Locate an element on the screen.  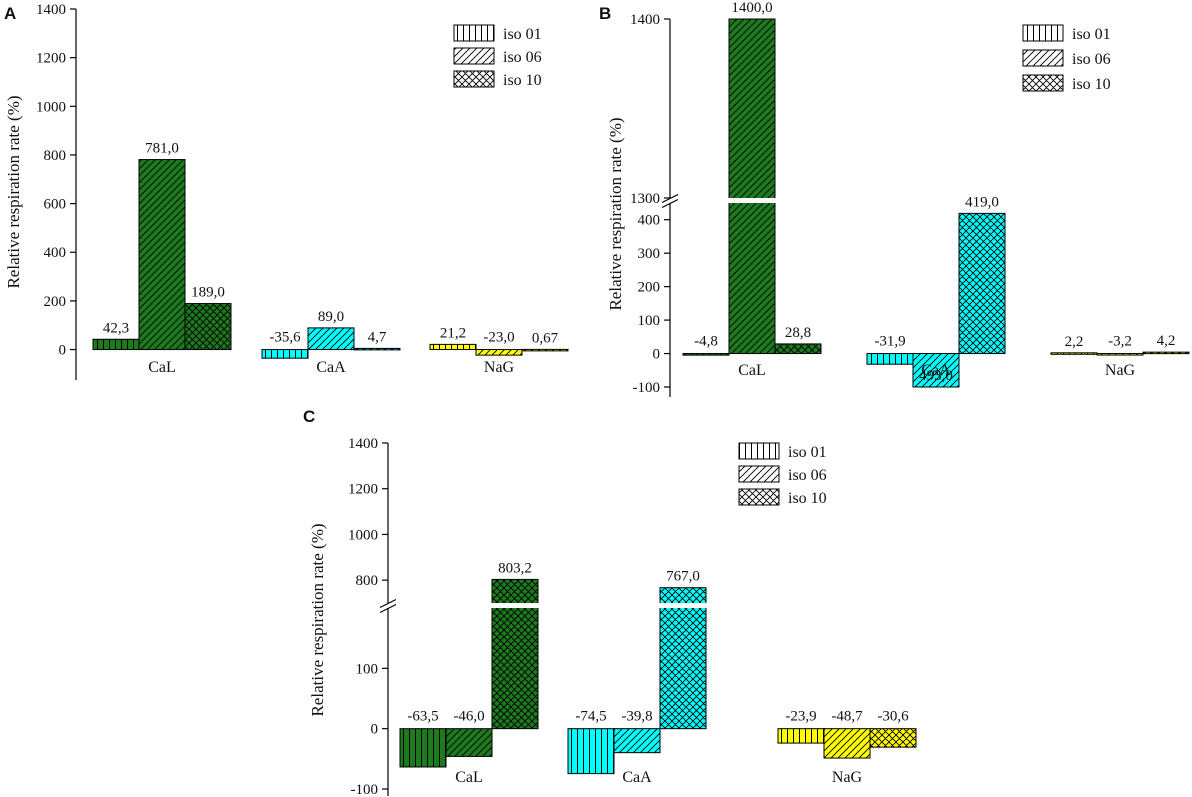
data-label: 767,0 is located at coordinates (683, 577).